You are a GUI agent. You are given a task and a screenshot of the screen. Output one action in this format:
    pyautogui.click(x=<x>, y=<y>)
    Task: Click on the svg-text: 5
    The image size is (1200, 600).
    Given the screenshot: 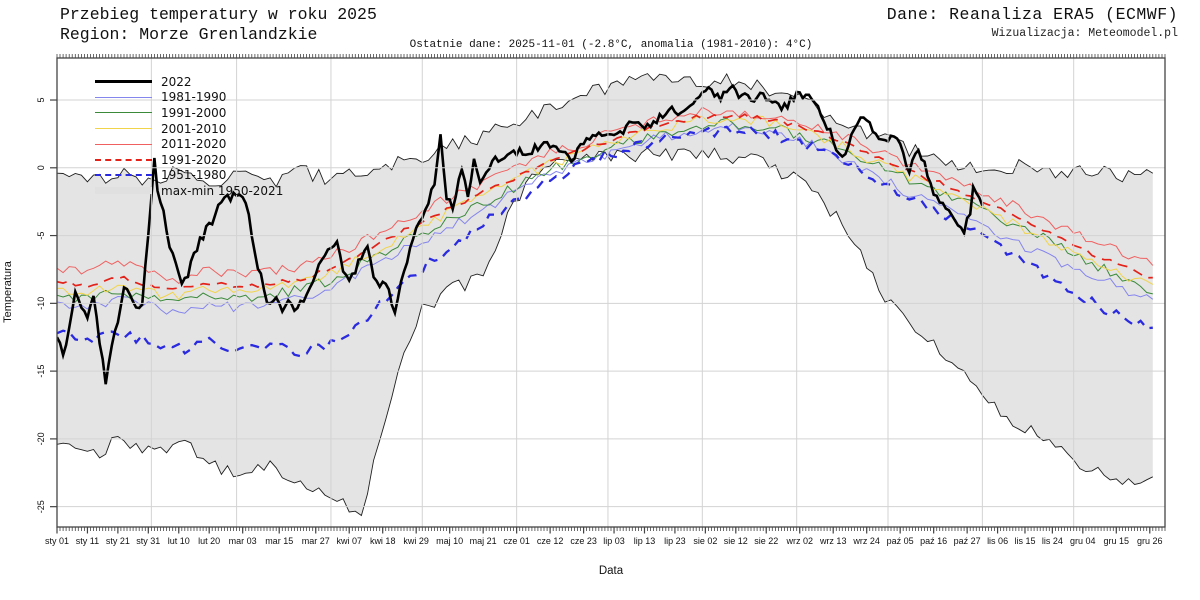 What is the action you would take?
    pyautogui.click(x=41, y=99)
    